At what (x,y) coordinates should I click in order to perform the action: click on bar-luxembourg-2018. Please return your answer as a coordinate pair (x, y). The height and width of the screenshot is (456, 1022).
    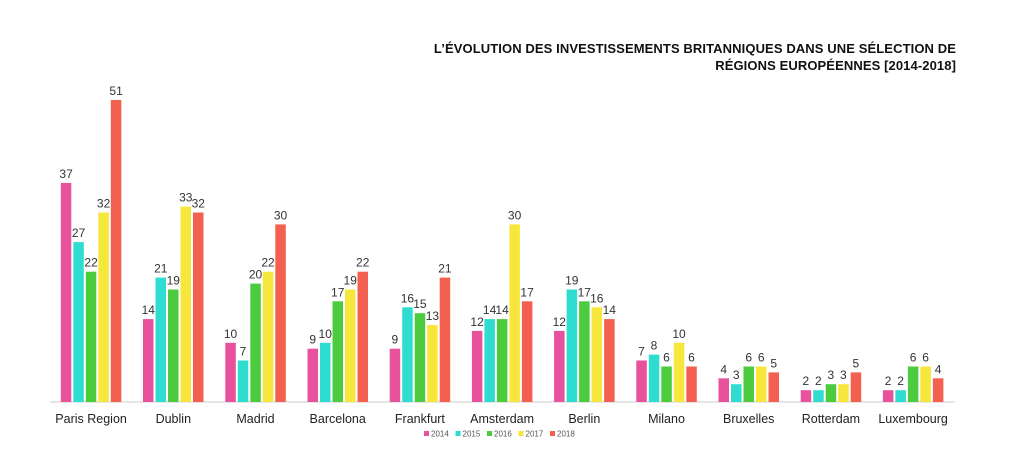
    Looking at the image, I should click on (938, 390).